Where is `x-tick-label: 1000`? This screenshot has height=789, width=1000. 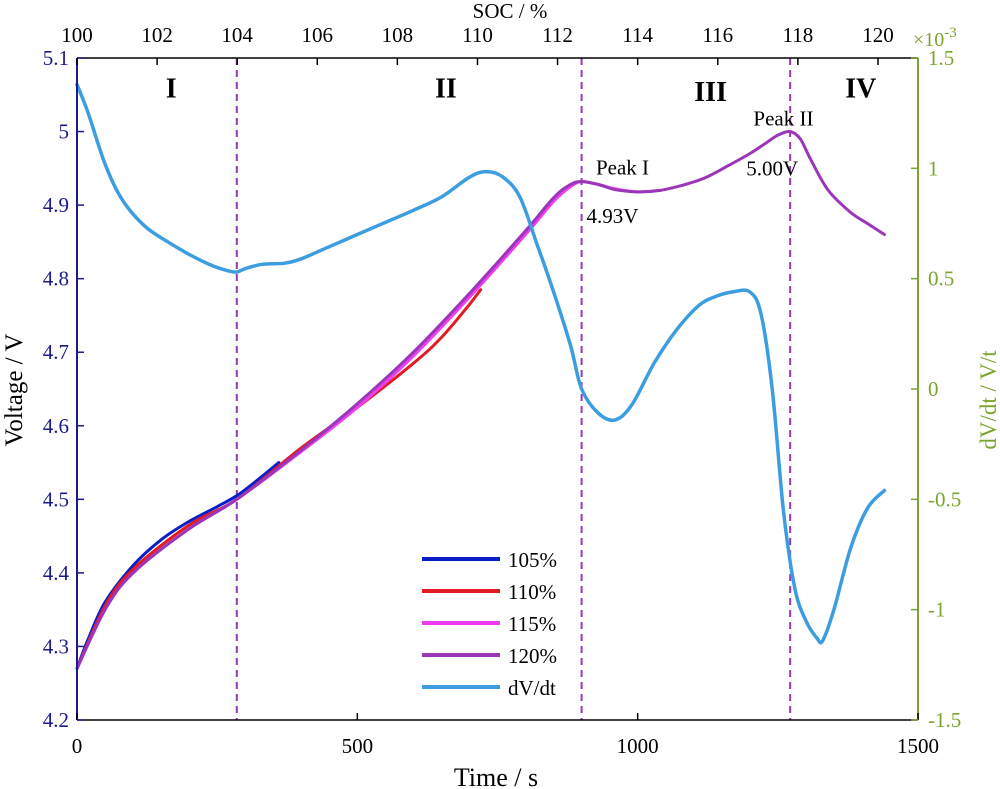
x-tick-label: 1000 is located at coordinates (638, 746).